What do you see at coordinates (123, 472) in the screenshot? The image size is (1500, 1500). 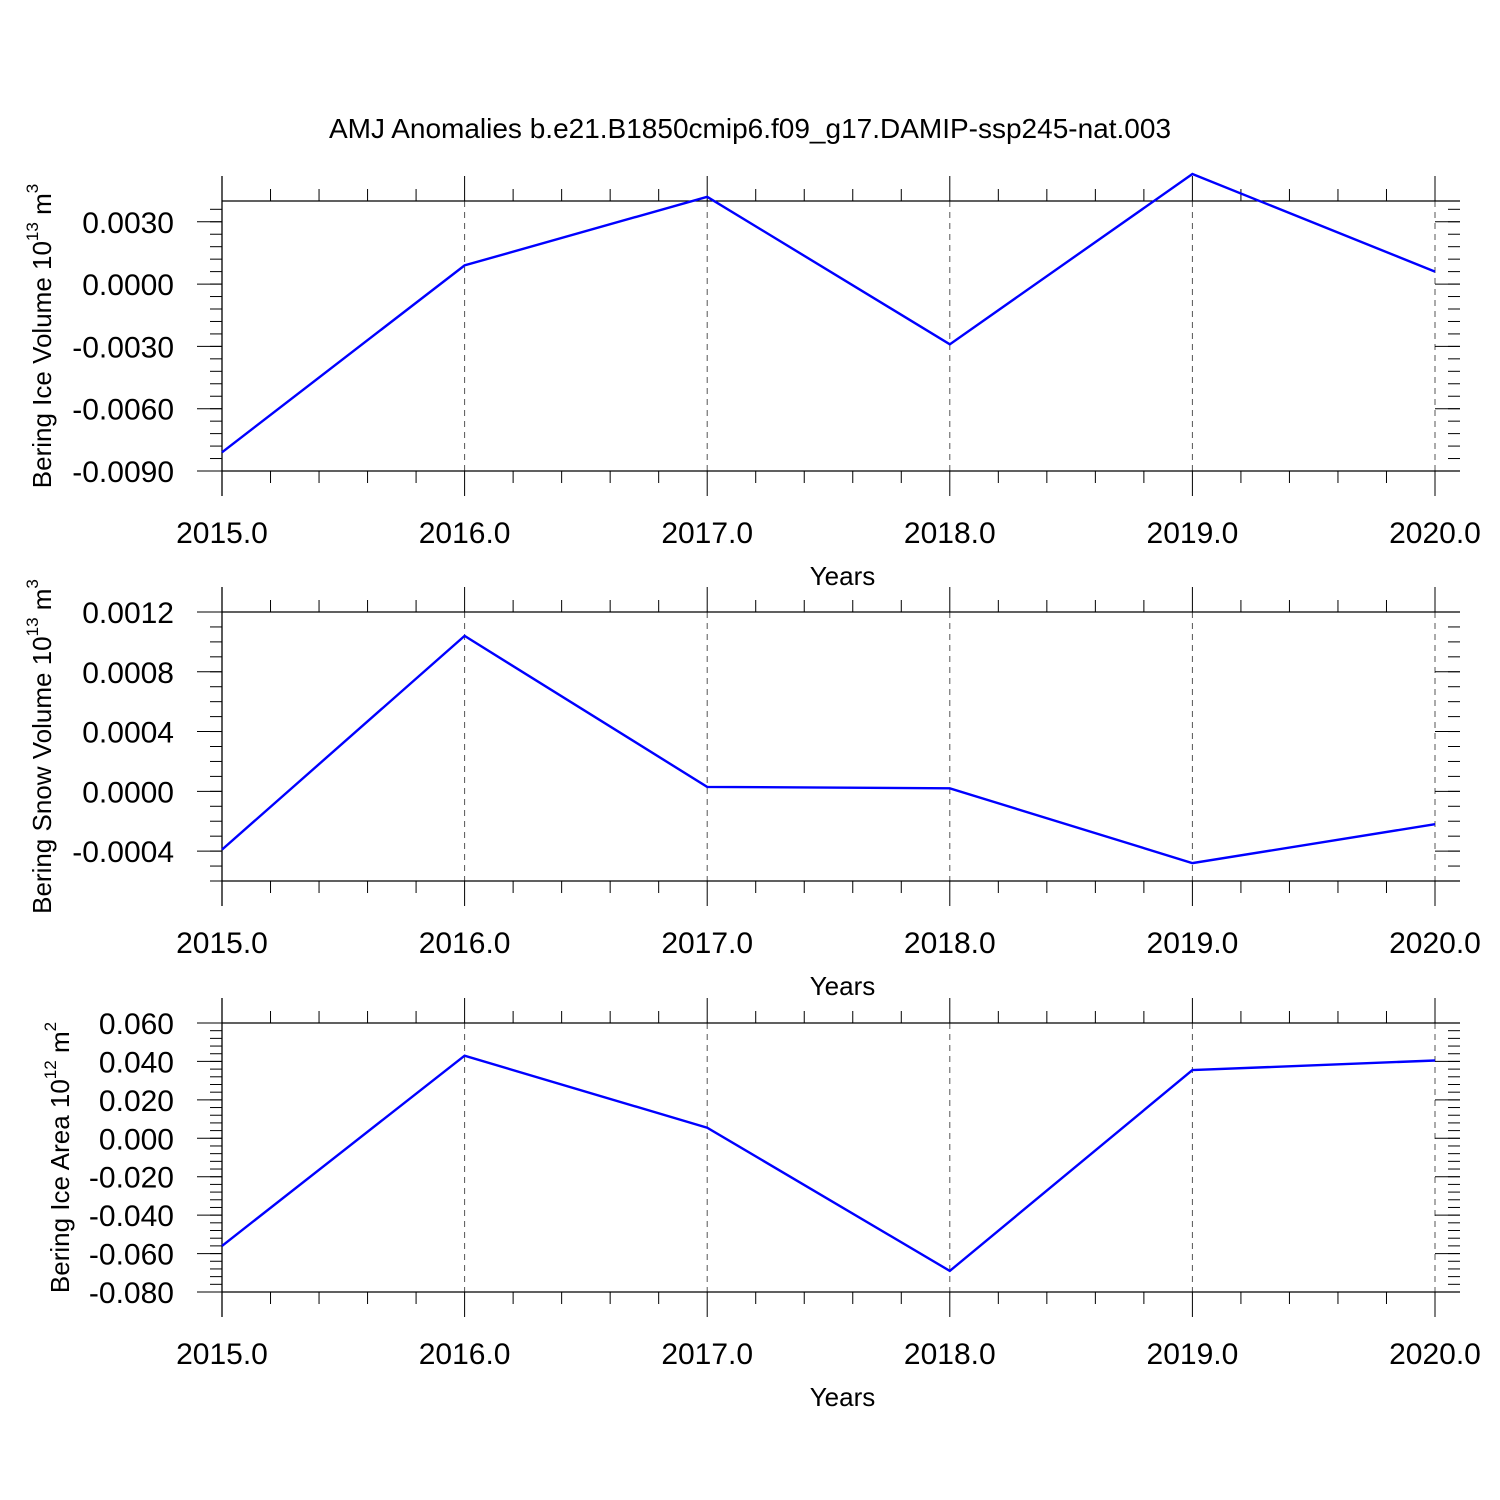 I see `y-tick-label: -0.0090` at bounding box center [123, 472].